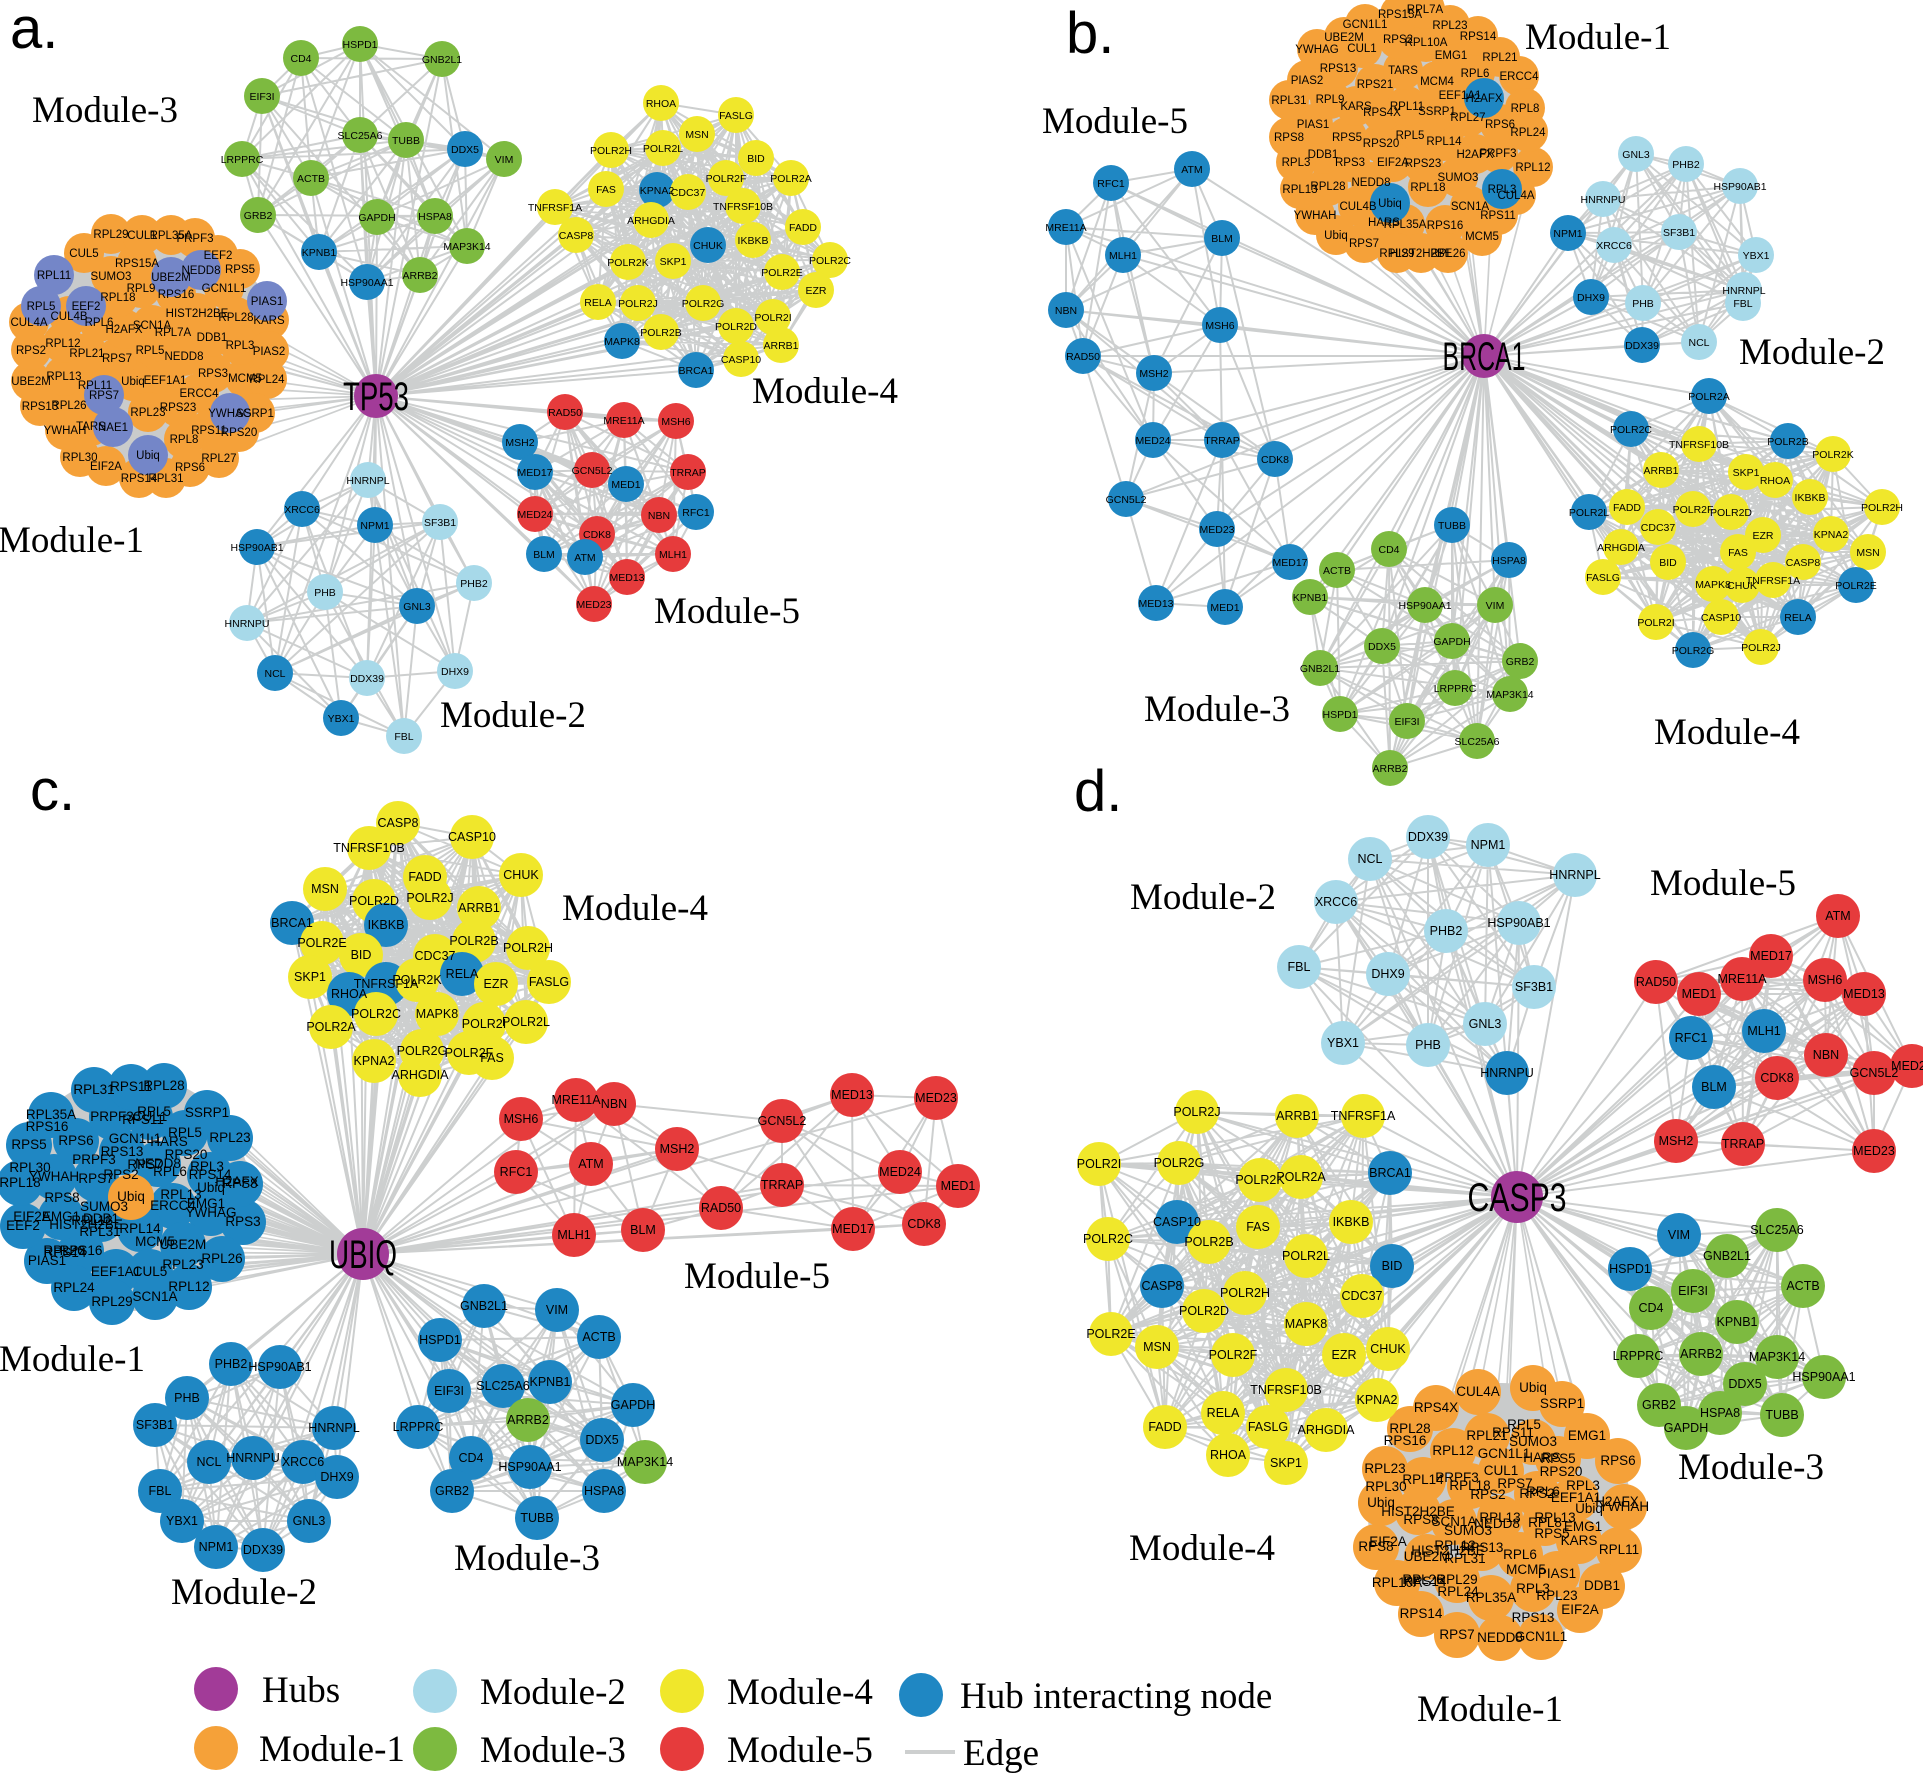 The height and width of the screenshot is (1775, 1923). I want to click on svg-text: d., so click(1098, 791).